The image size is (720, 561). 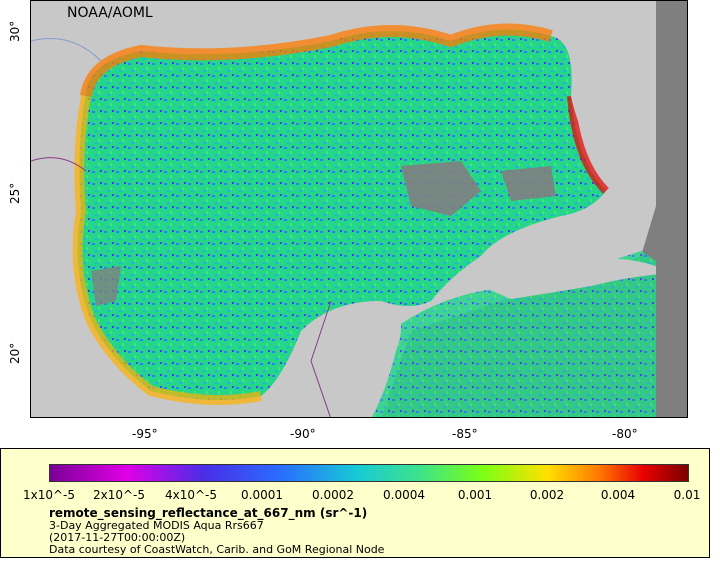 What do you see at coordinates (117, 537) in the screenshot?
I see `time-stamp: (2017-11-27T00:00:00Z)` at bounding box center [117, 537].